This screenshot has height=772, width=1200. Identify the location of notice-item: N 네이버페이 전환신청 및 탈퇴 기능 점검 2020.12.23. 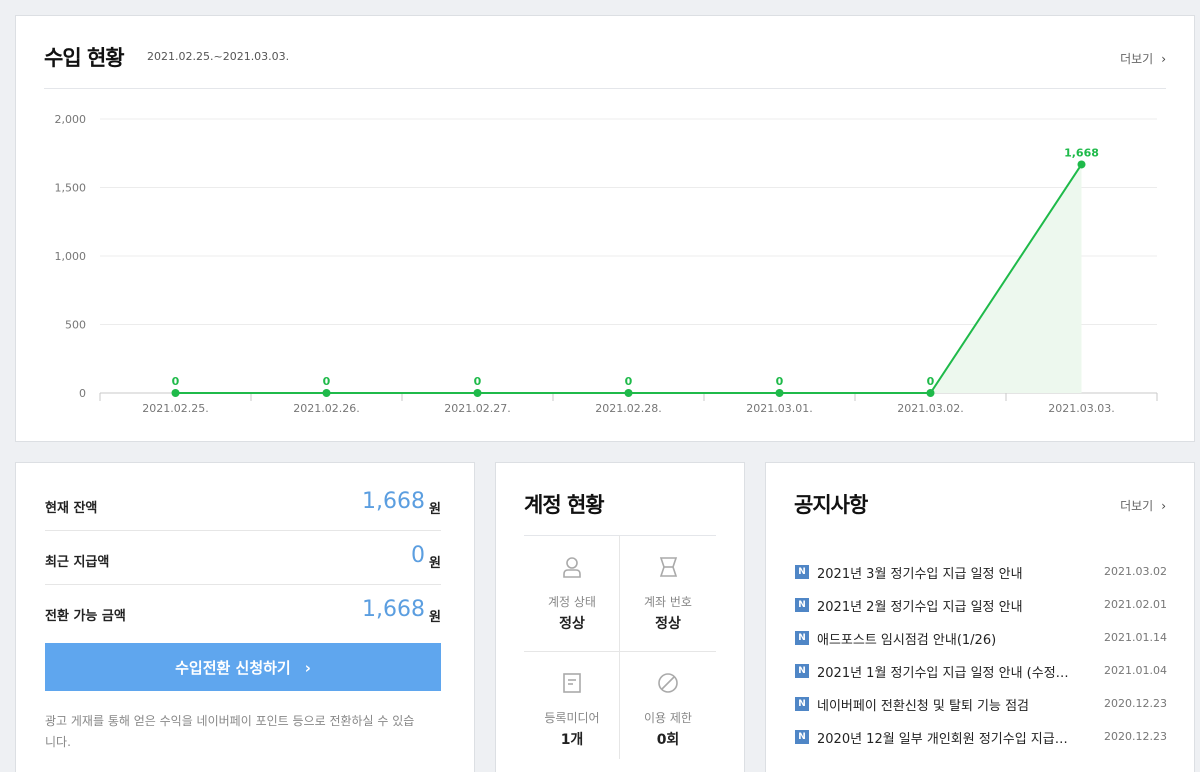
(981, 704).